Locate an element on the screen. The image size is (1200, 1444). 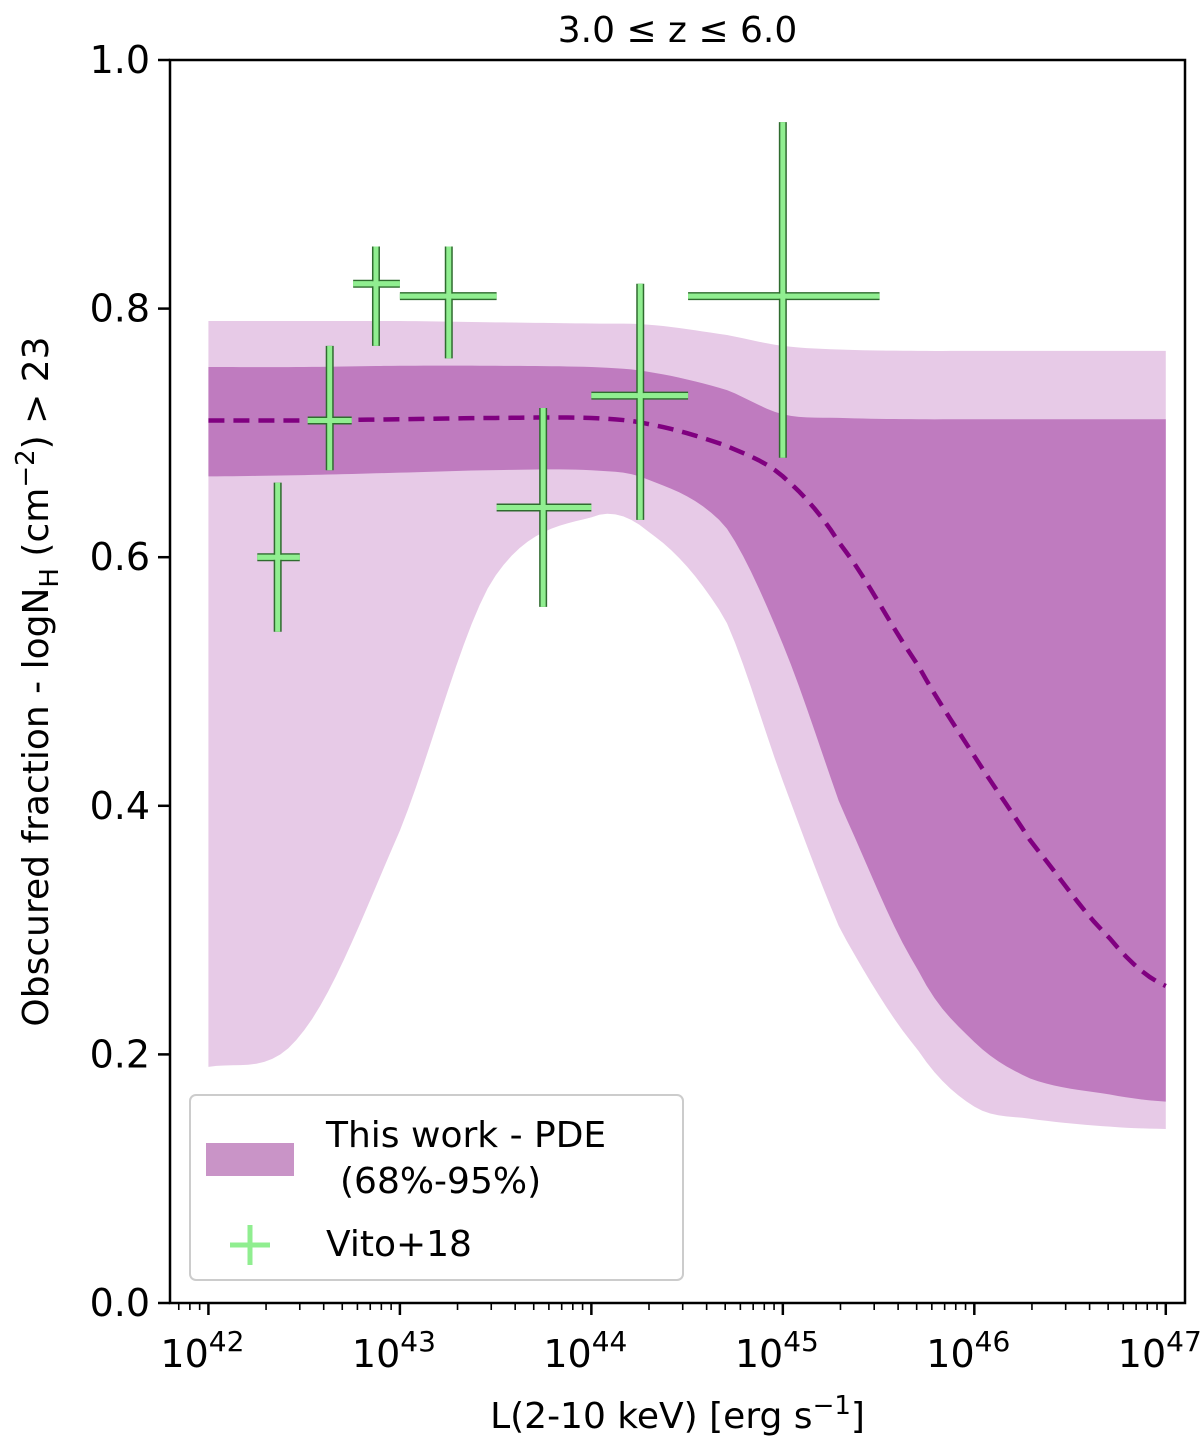
x-axis-label: L(2-10 keV) [erg s−1] is located at coordinates (677, 1414).